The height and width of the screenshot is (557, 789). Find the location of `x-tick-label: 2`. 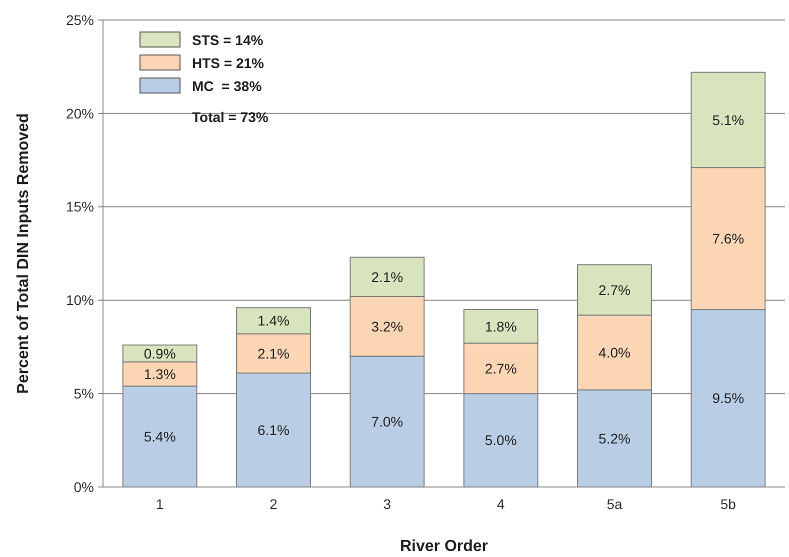

x-tick-label: 2 is located at coordinates (274, 504).